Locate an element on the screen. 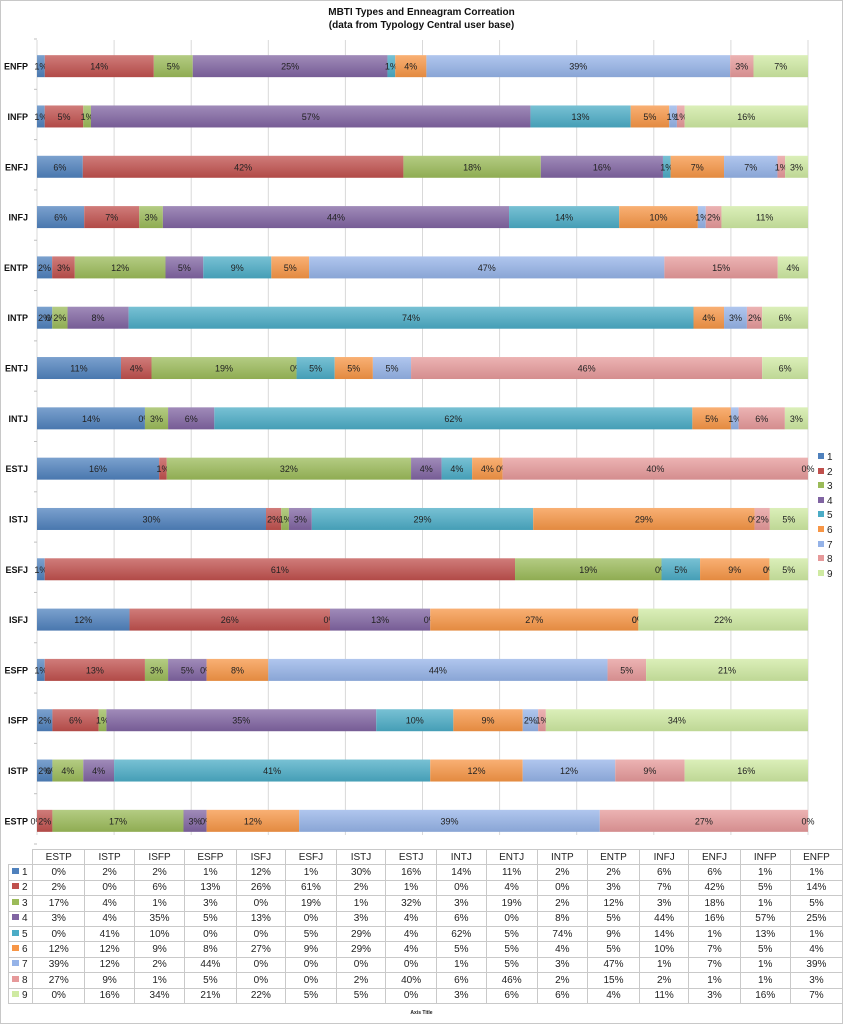 The width and height of the screenshot is (843, 1024). bar-row-esfj: 1%61%19%0%5%9%0%0%5% is located at coordinates (421, 569).